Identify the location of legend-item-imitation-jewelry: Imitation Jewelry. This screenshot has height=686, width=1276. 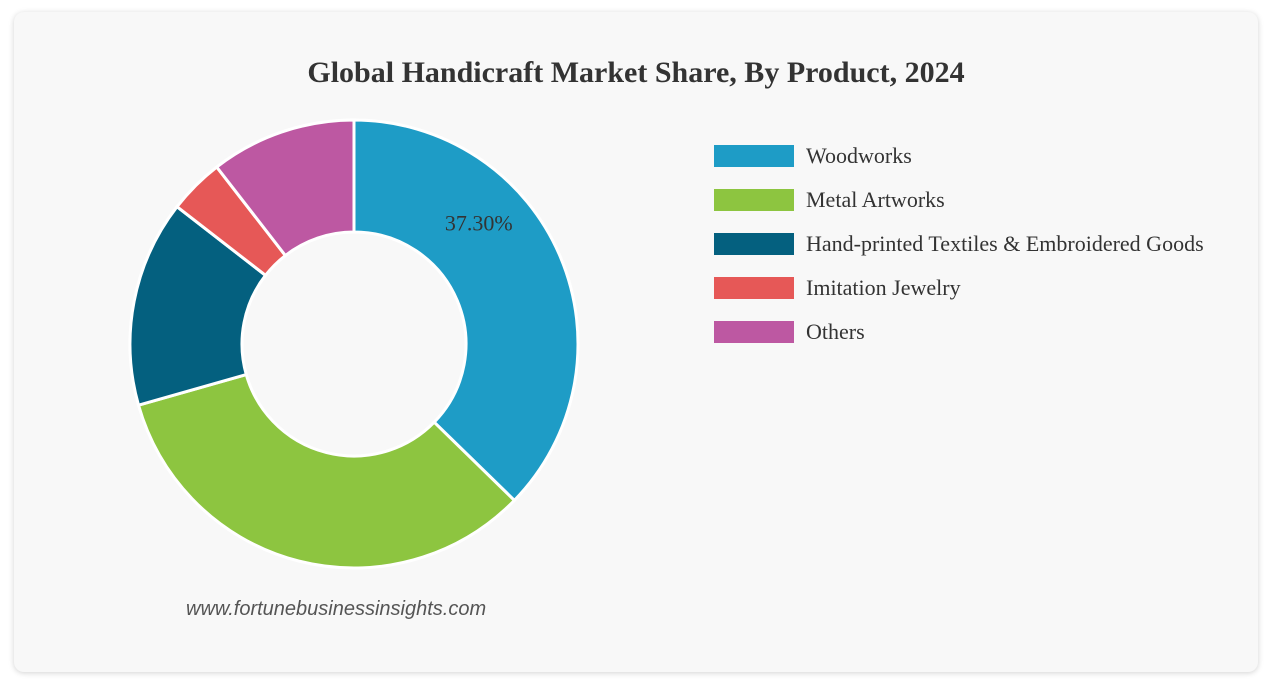
(959, 288).